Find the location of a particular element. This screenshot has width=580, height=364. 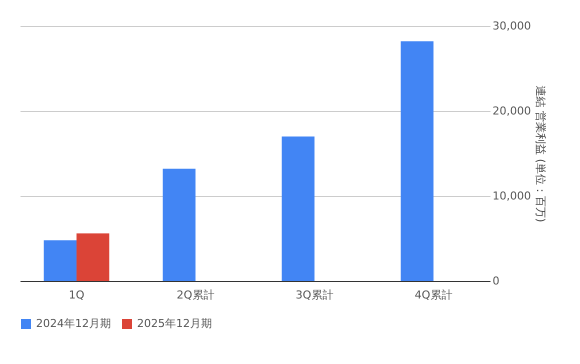

y-axis-title: 連結 営業利益 (単位：百万) is located at coordinates (540, 154).